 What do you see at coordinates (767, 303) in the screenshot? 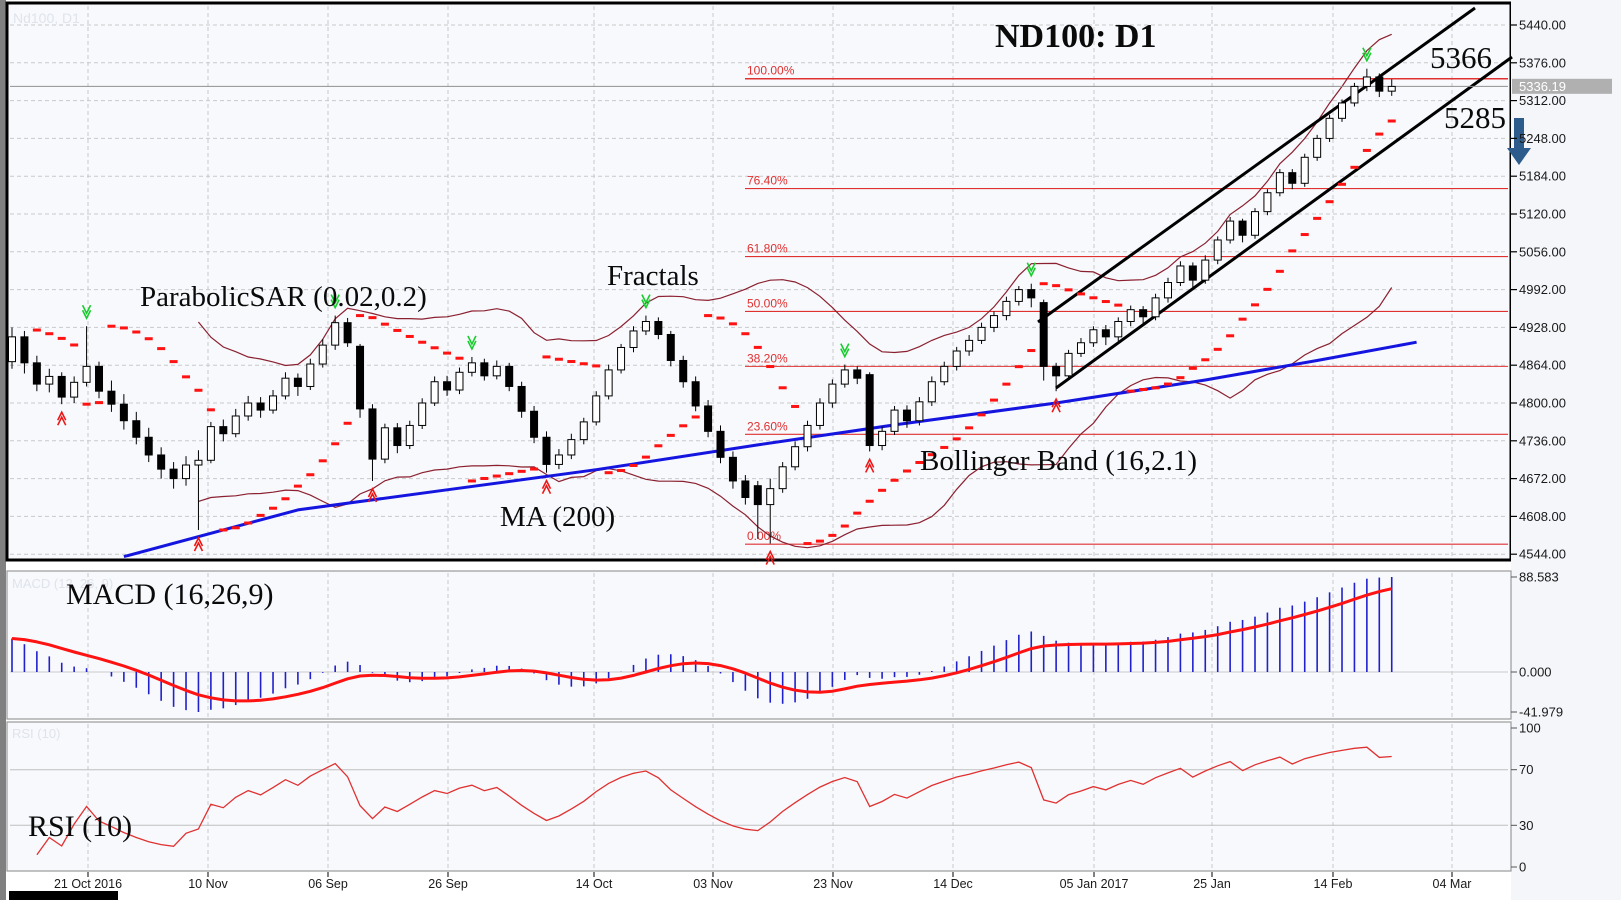
I see `svg-text: 50.00%` at bounding box center [767, 303].